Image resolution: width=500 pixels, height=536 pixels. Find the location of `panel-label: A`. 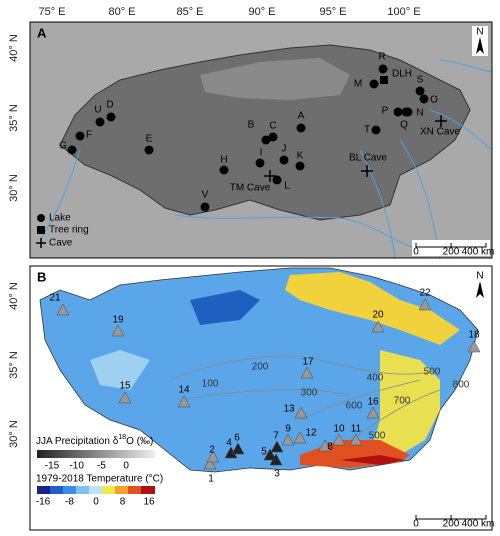

panel-label: A is located at coordinates (42, 32).